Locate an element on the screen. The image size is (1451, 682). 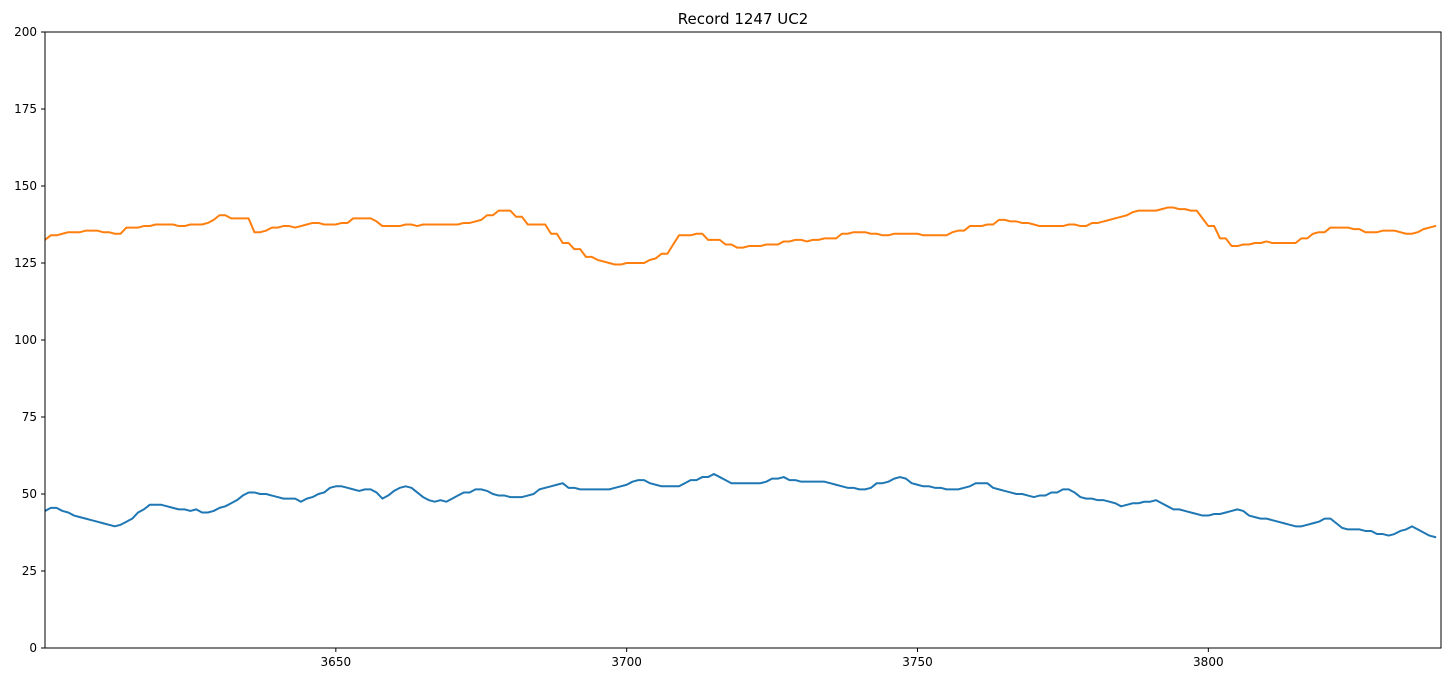
y-tick-label: 200 is located at coordinates (25, 32).